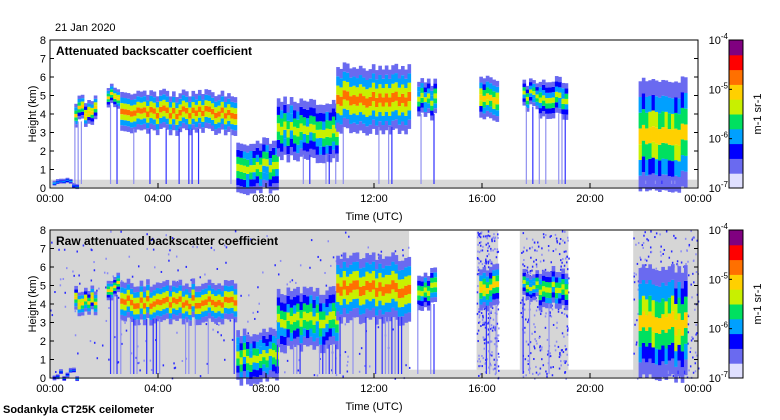  What do you see at coordinates (43, 379) in the screenshot?
I see `y-tick-label: 0` at bounding box center [43, 379].